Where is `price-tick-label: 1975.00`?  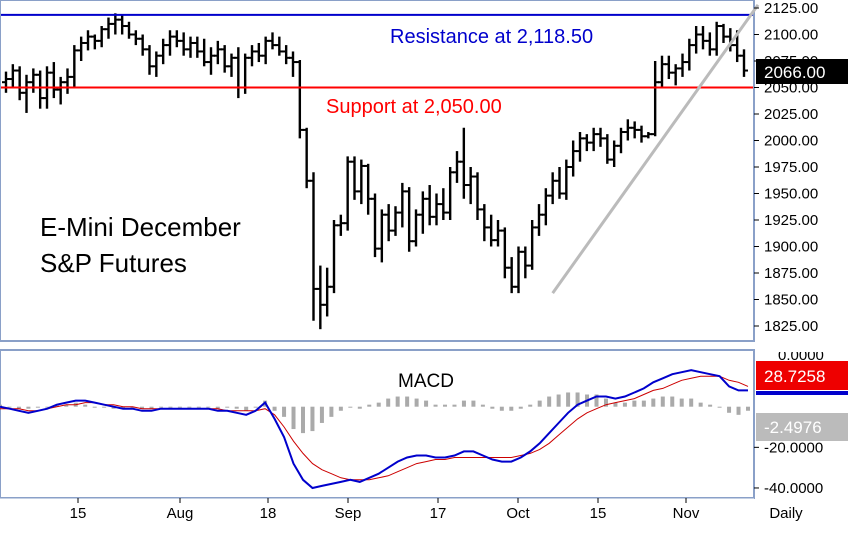
price-tick-label: 1975.00 is located at coordinates (791, 167).